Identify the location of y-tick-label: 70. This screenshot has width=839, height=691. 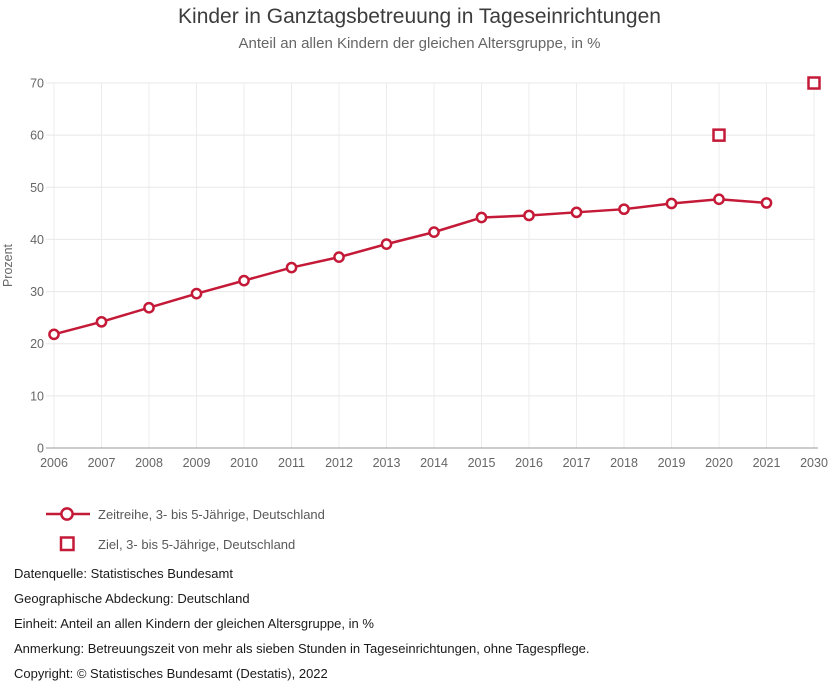
(37, 84).